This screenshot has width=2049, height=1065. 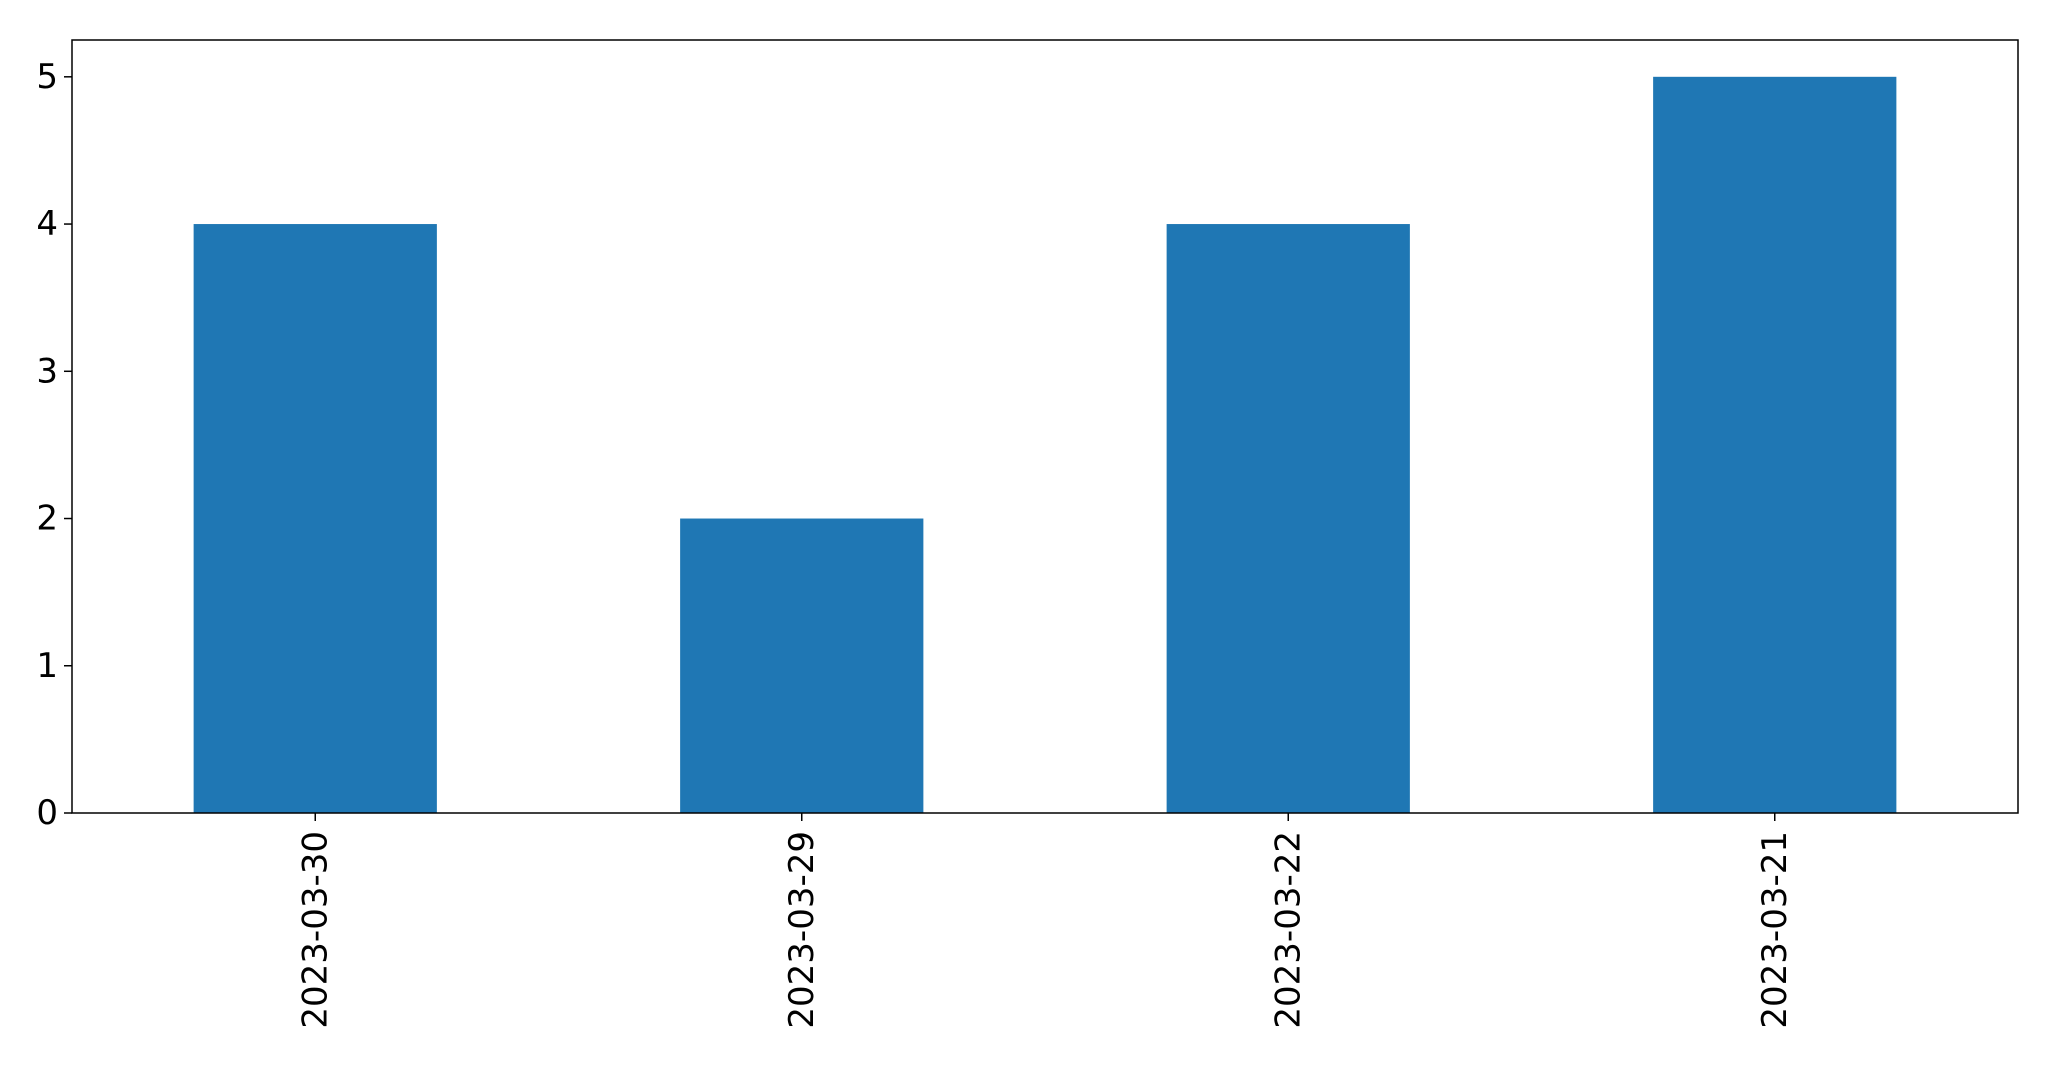 What do you see at coordinates (315, 930) in the screenshot?
I see `x-tick-label: 2023-03-30` at bounding box center [315, 930].